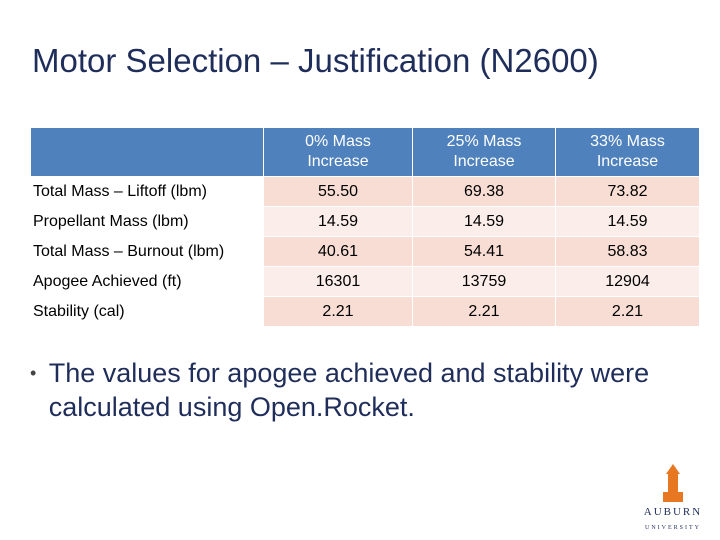 This screenshot has width=720, height=540. What do you see at coordinates (338, 251) in the screenshot?
I see `table-cell: 40.61` at bounding box center [338, 251].